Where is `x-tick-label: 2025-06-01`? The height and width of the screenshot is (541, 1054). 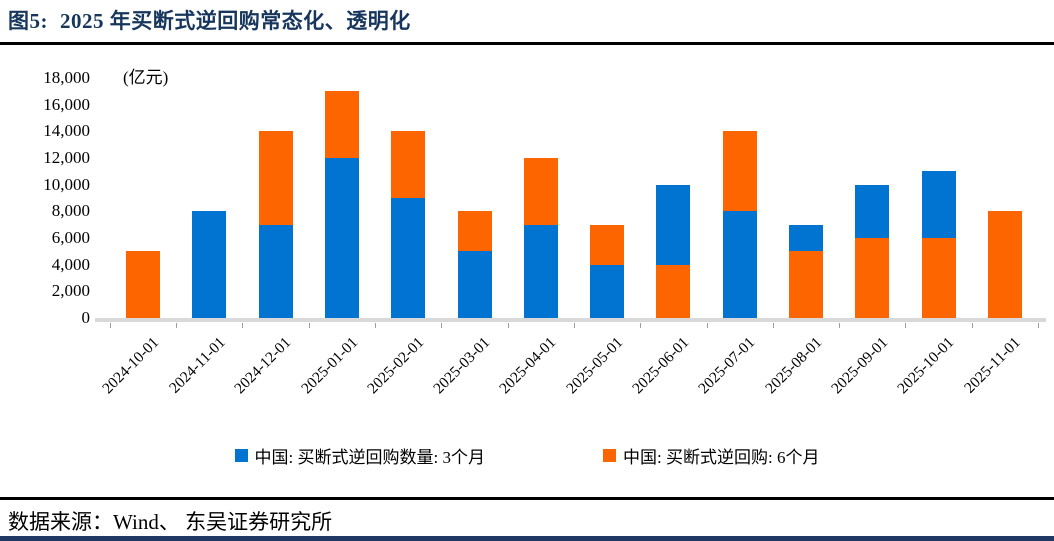
x-tick-label: 2025-06-01 is located at coordinates (661, 366).